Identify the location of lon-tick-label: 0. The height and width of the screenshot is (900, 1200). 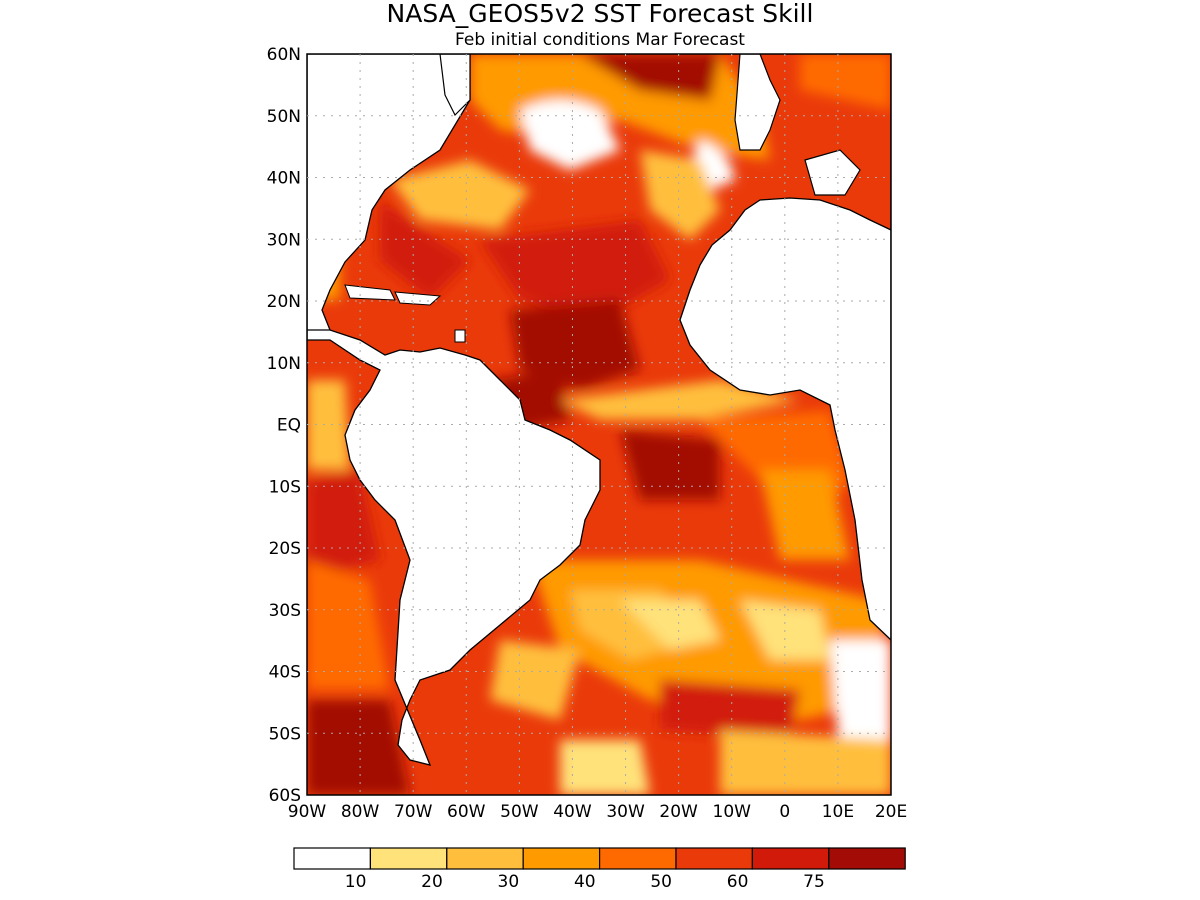
(784, 812).